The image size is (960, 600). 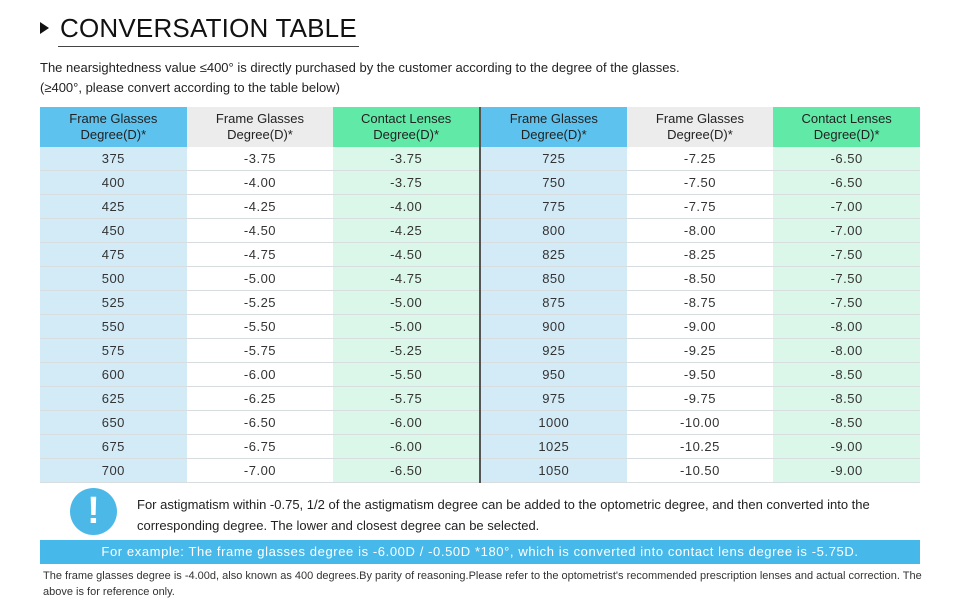 What do you see at coordinates (552, 350) in the screenshot?
I see `cell-frame-degree: 925` at bounding box center [552, 350].